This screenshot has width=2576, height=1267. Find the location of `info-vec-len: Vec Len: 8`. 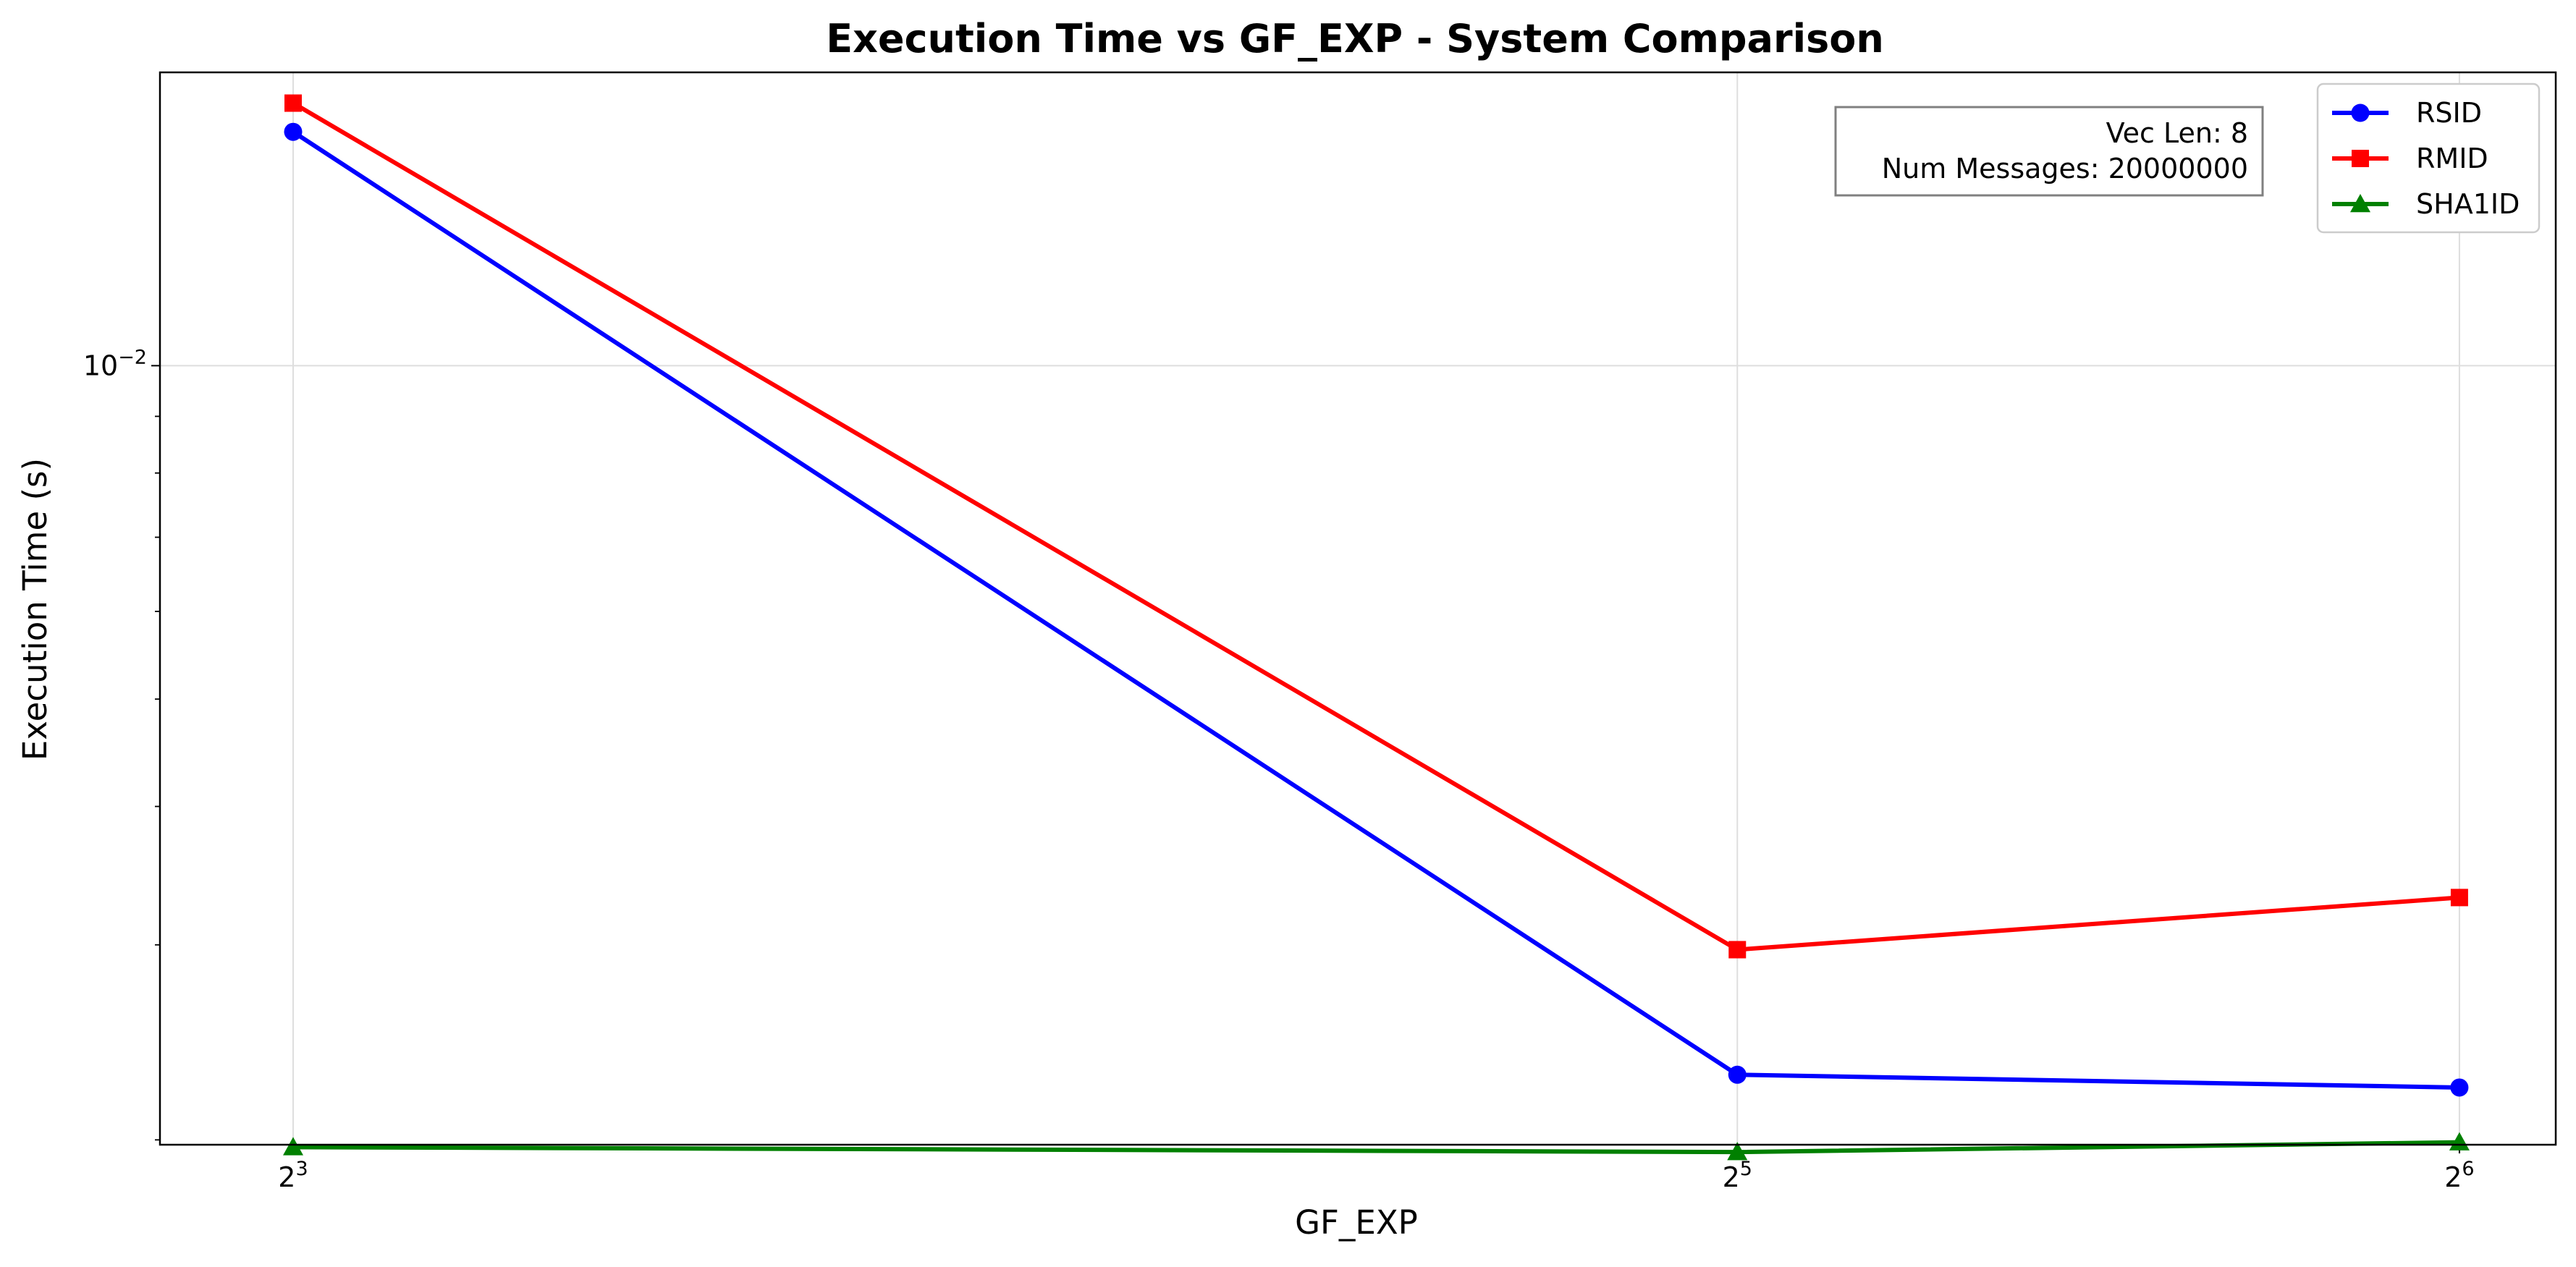

info-vec-len: Vec Len: 8 is located at coordinates (2177, 133).